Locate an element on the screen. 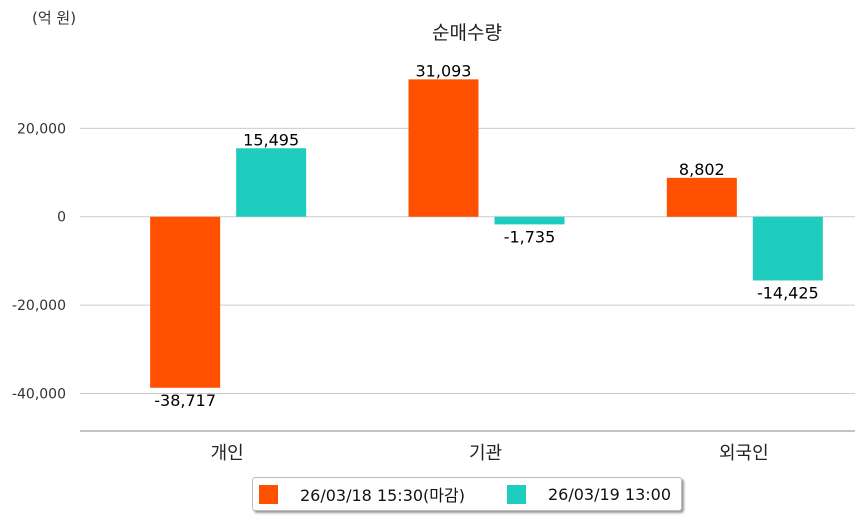 This screenshot has height=520, width=863. data-label: -1,735 is located at coordinates (530, 236).